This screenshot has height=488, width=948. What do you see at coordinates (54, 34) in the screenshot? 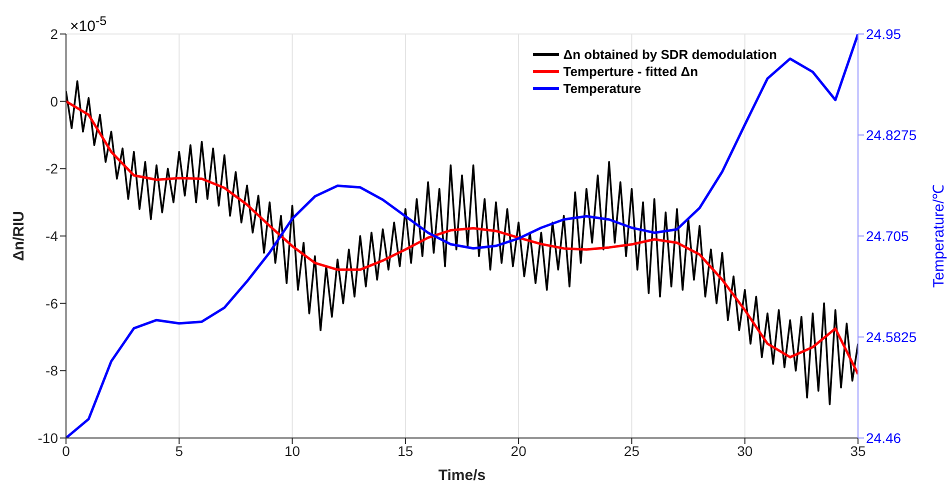
I see `y-tick-label: 2` at bounding box center [54, 34].